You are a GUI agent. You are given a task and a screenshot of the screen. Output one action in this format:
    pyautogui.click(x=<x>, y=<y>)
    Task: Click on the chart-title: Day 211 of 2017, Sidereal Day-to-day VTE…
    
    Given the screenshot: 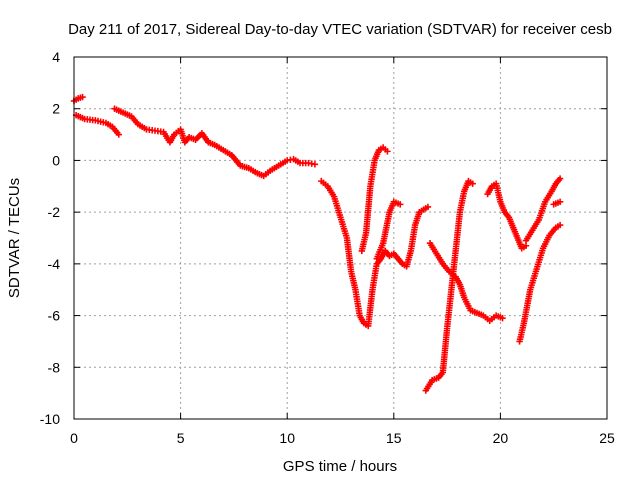 What is the action you would take?
    pyautogui.click(x=340, y=29)
    